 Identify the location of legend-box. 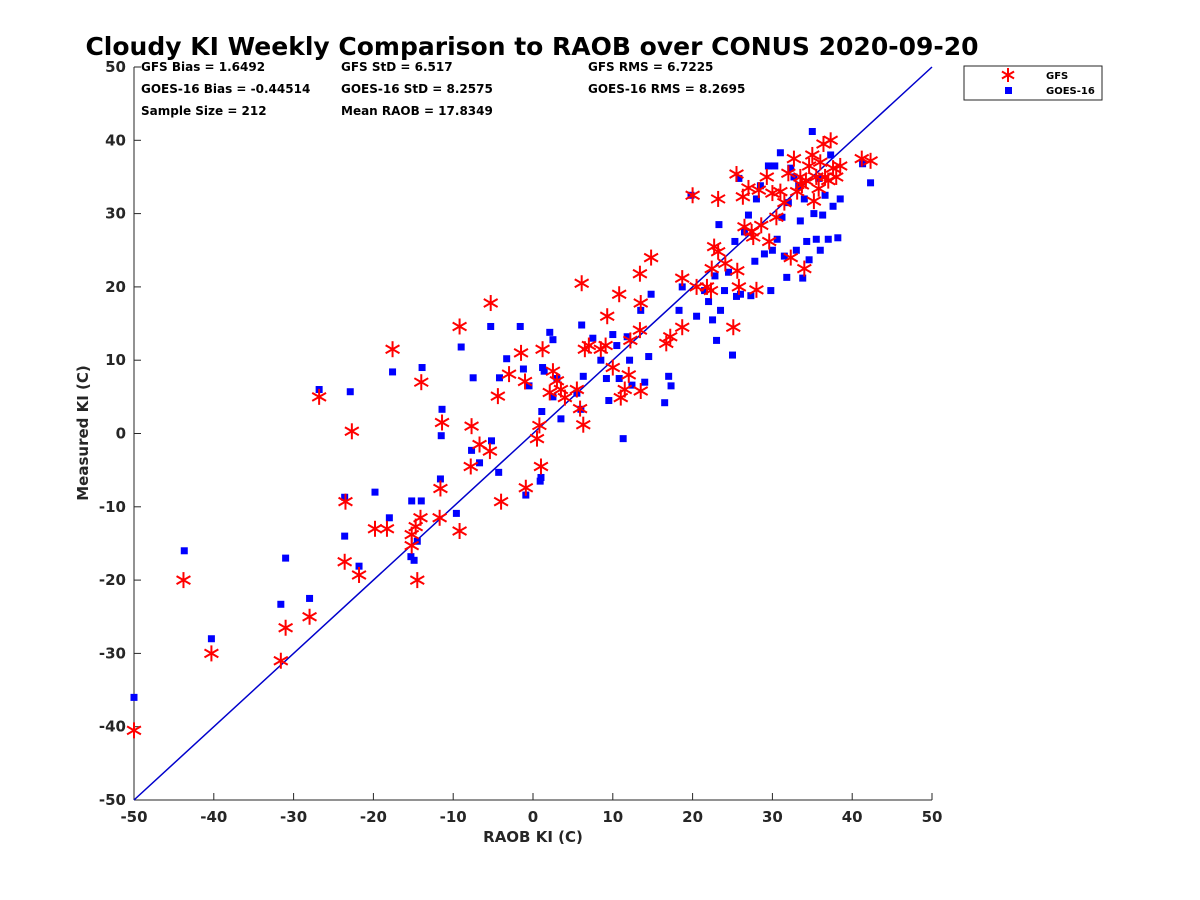
(1033, 83).